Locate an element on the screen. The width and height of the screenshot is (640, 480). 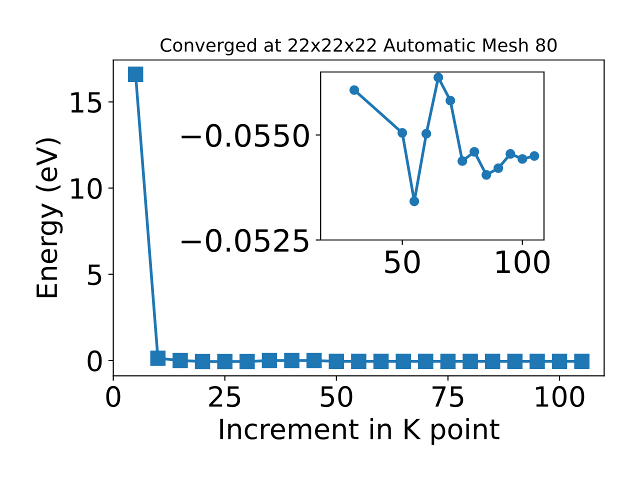
x-axis-title: Increment in K point is located at coordinates (360, 431).